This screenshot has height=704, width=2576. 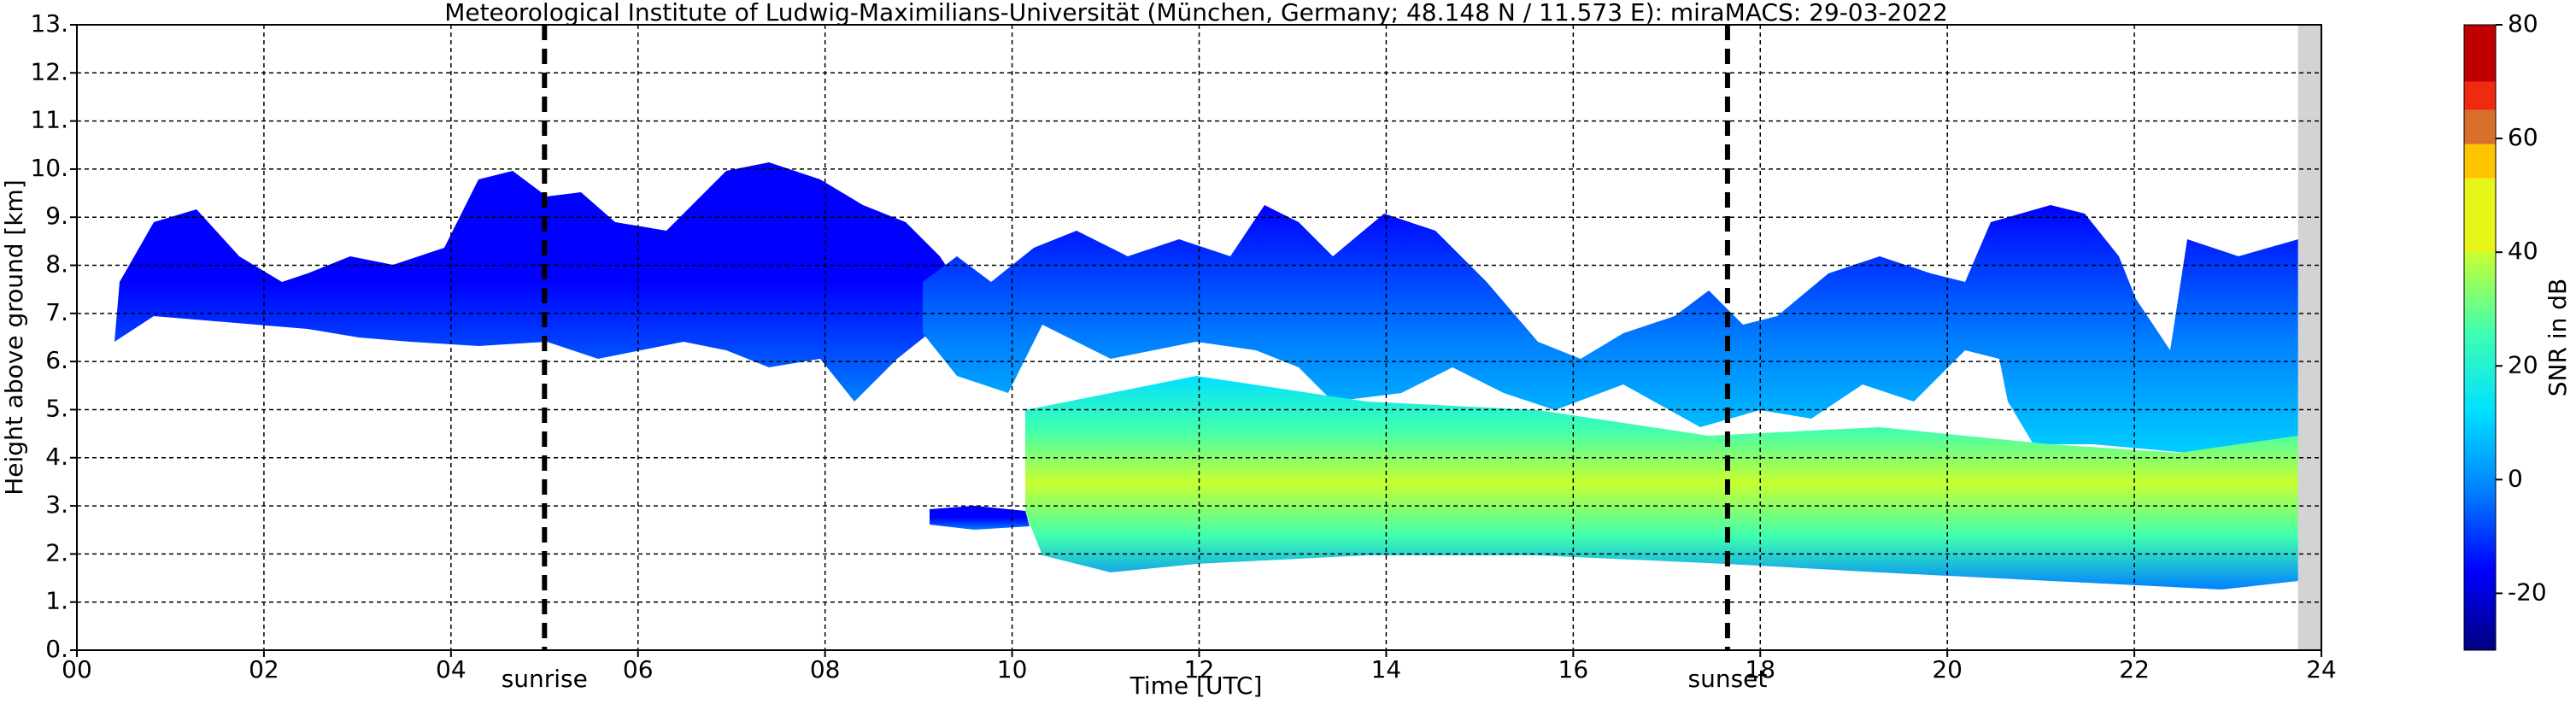 What do you see at coordinates (2523, 251) in the screenshot?
I see `colorbar-tick-label: 40` at bounding box center [2523, 251].